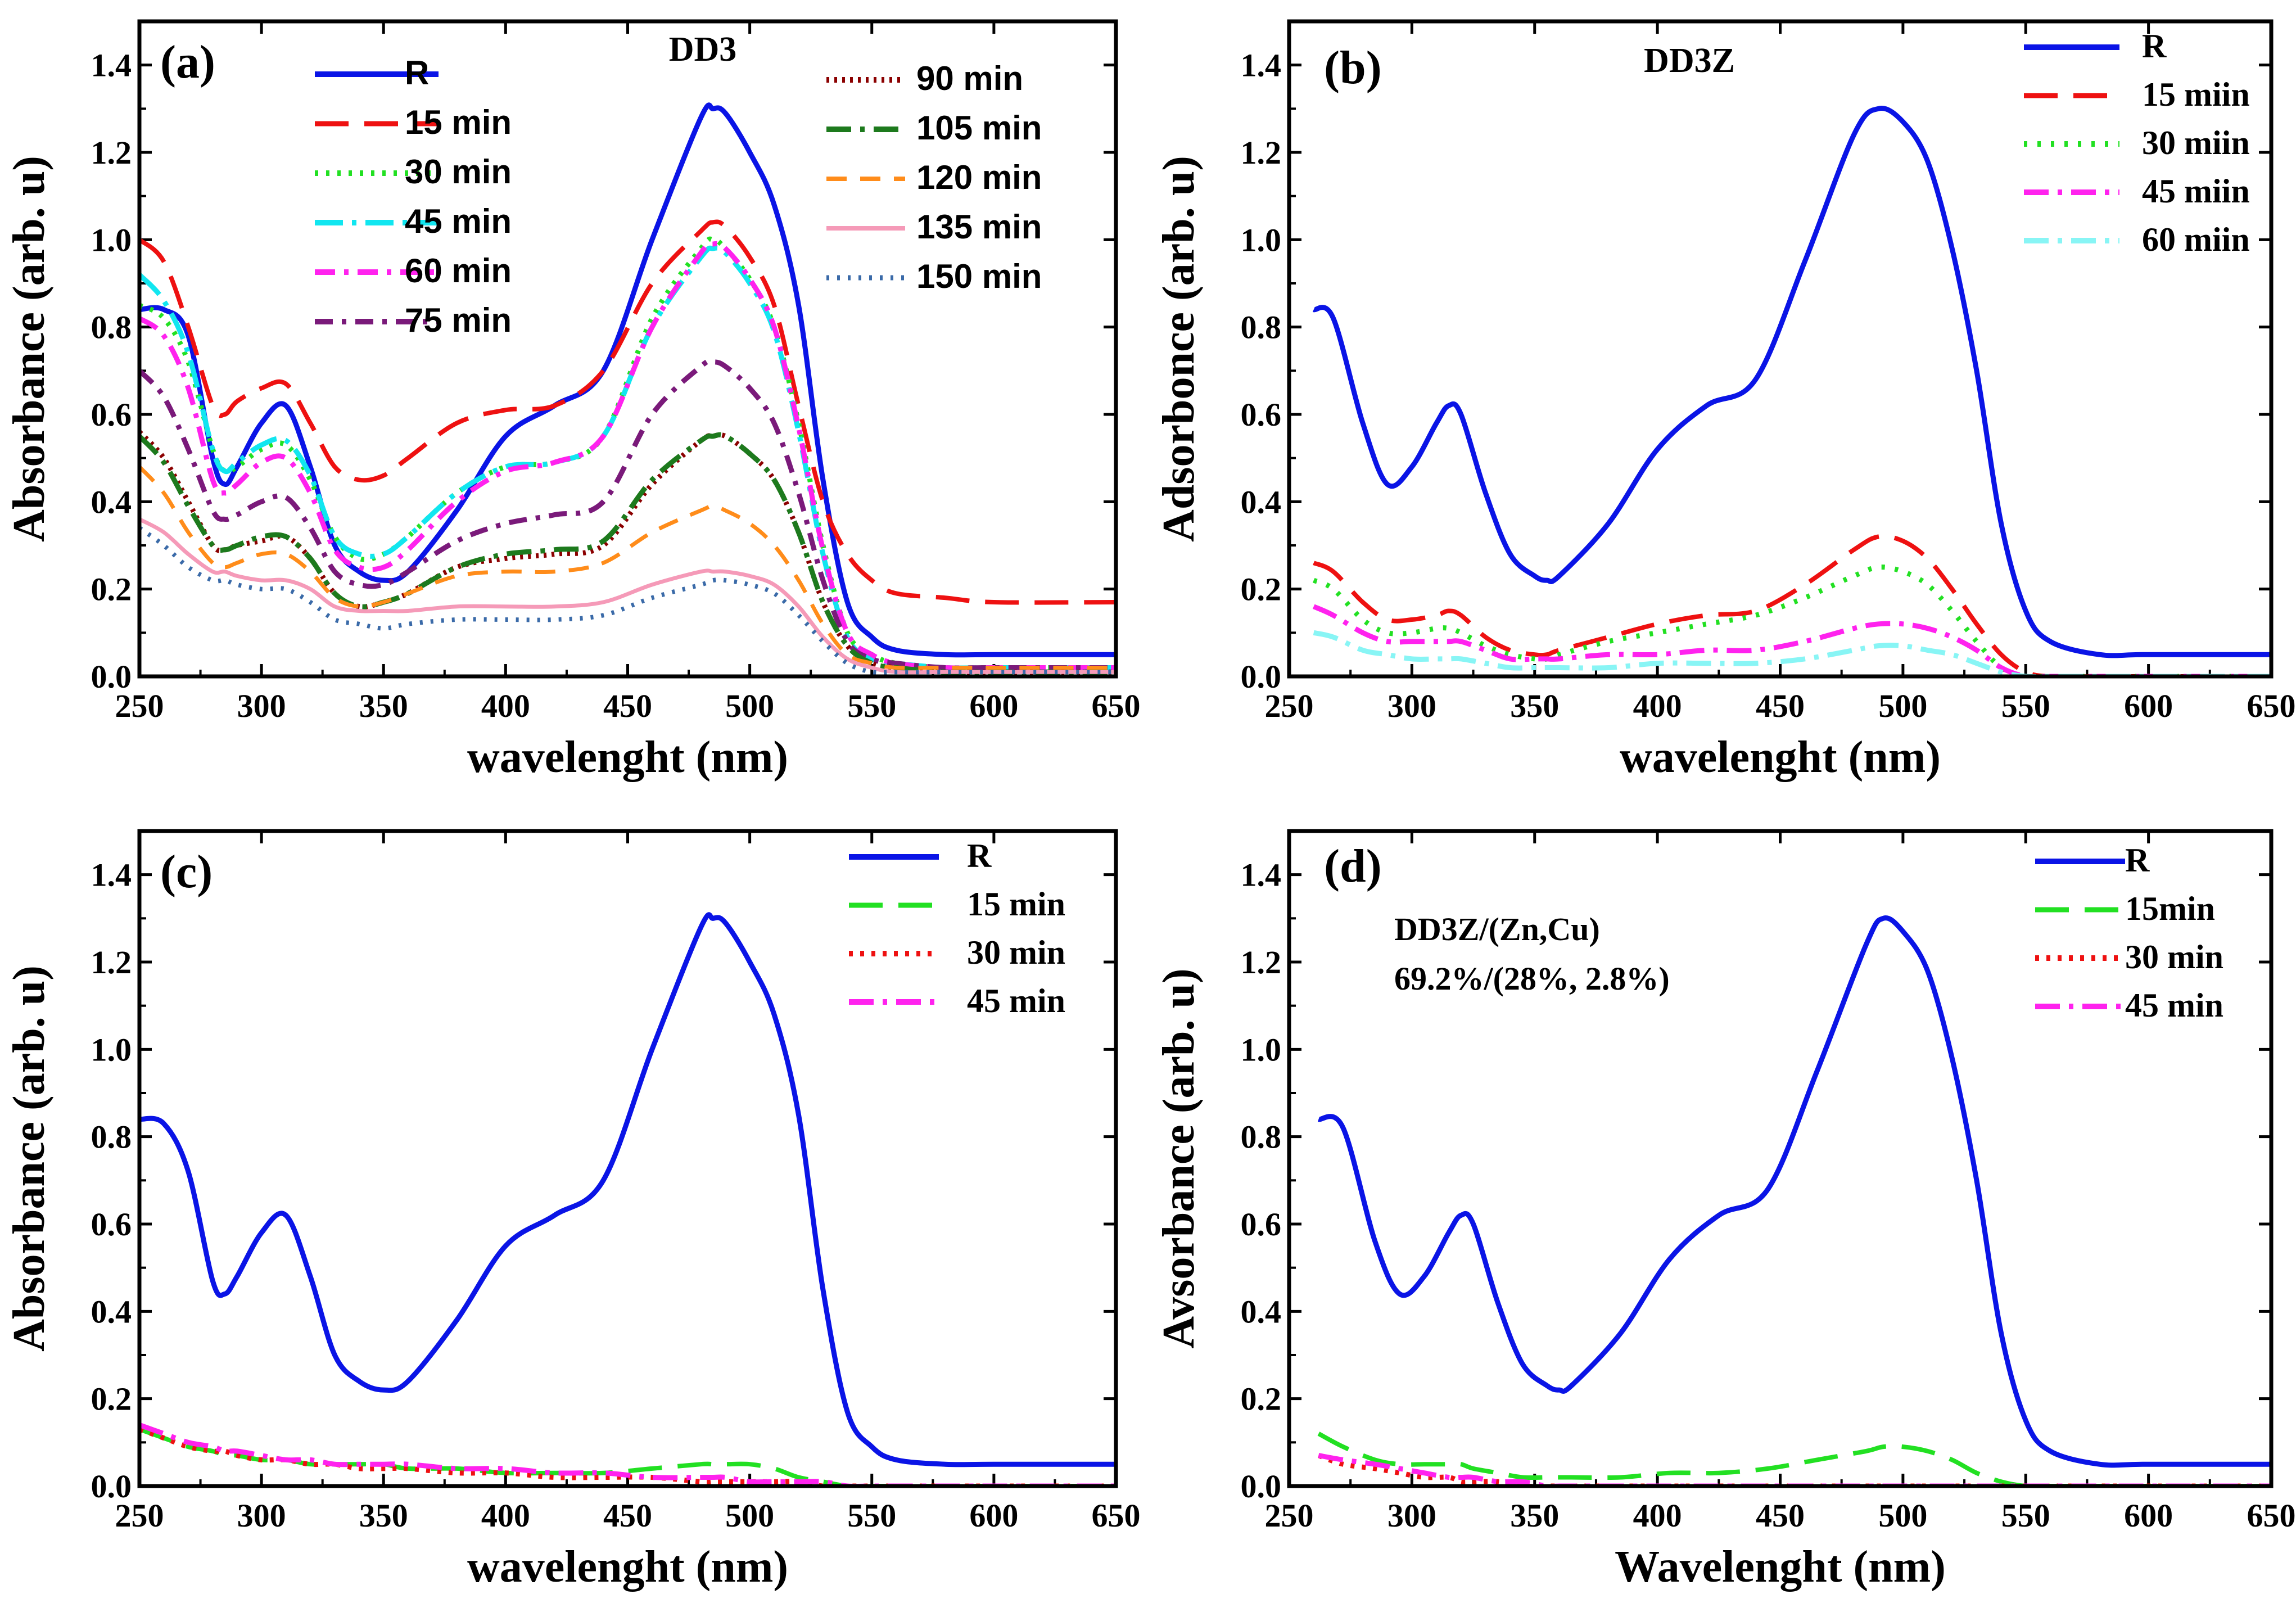  I want to click on x-axis-title: Wavelenght (nm), so click(1780, 1567).